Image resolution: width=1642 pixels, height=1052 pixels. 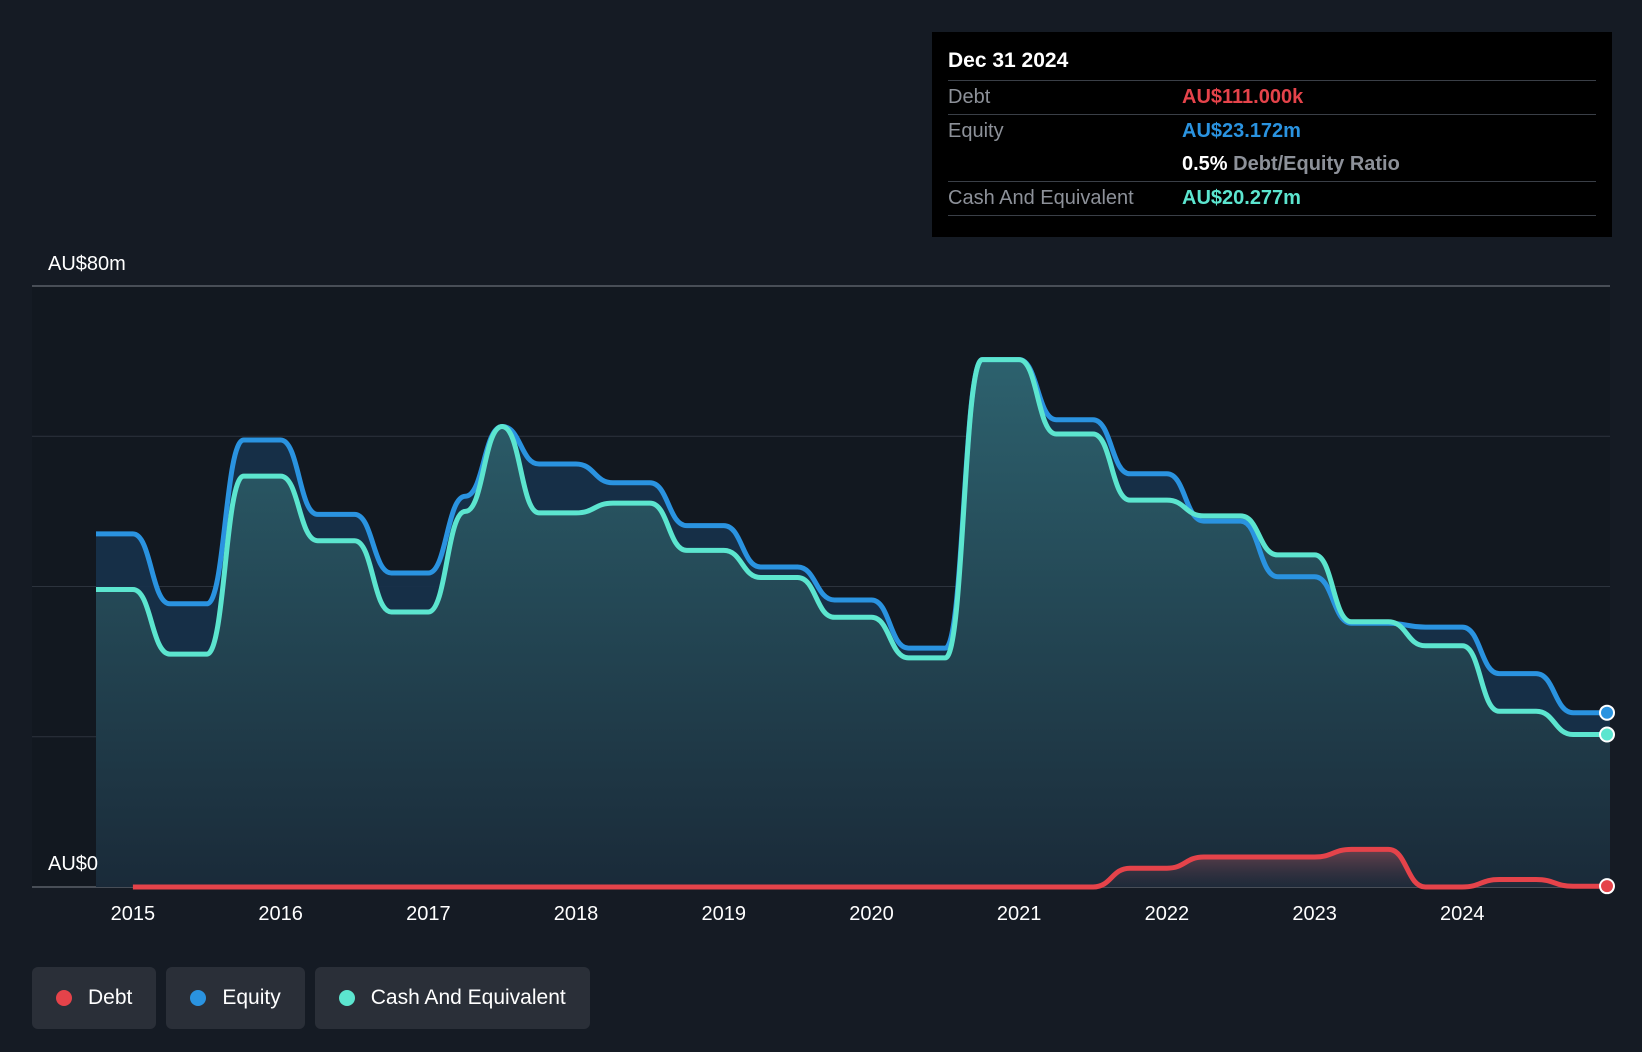 What do you see at coordinates (1314, 914) in the screenshot?
I see `x-tick-label: 2023` at bounding box center [1314, 914].